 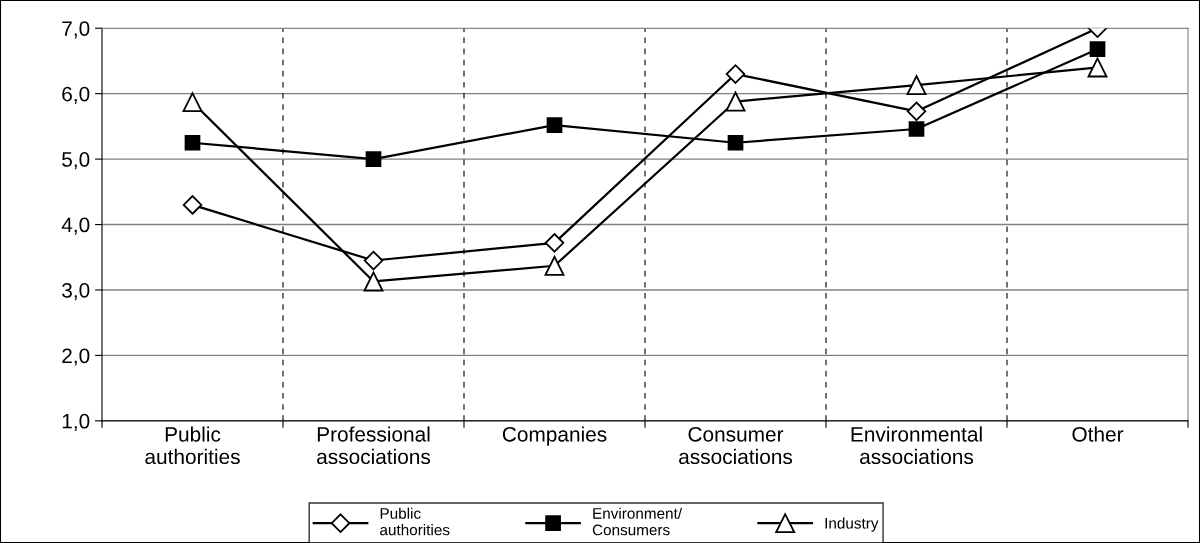 What do you see at coordinates (76, 357) in the screenshot?
I see `y-tick-label: 2,0` at bounding box center [76, 357].